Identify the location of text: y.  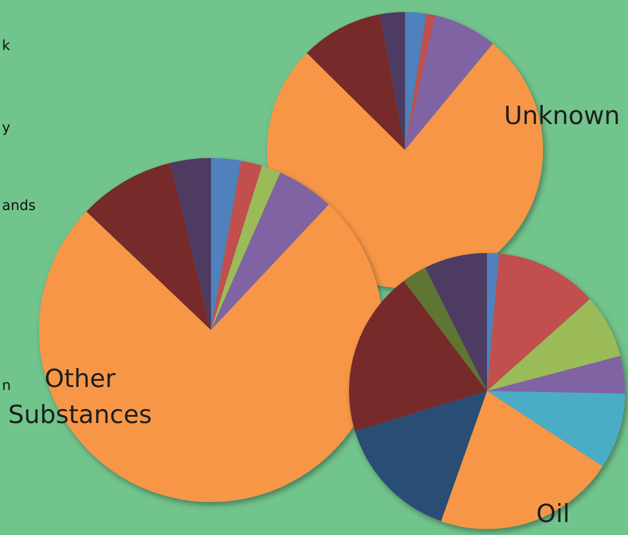
(6, 128).